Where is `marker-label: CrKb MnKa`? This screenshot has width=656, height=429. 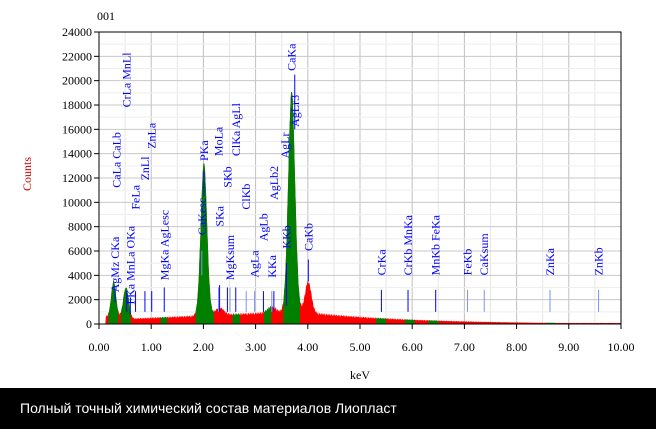
marker-label: CrKb MnKa is located at coordinates (408, 244).